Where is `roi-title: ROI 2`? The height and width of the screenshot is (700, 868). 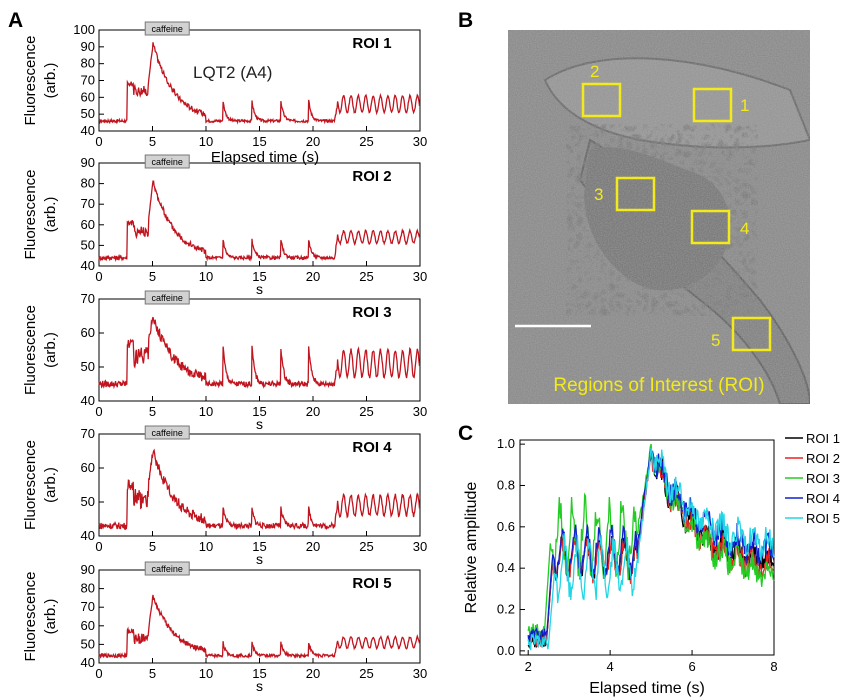 roi-title: ROI 2 is located at coordinates (371, 176).